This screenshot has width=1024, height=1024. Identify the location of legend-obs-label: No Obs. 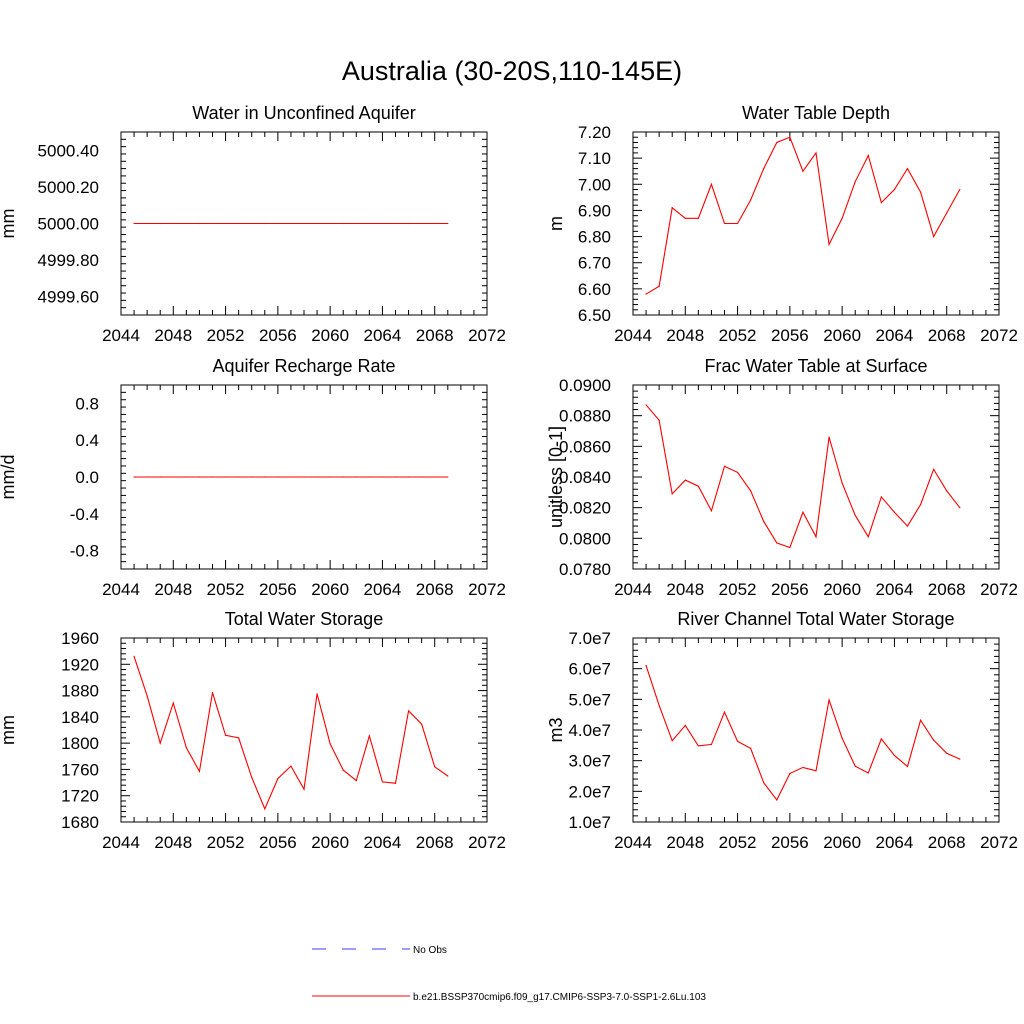
(430, 950).